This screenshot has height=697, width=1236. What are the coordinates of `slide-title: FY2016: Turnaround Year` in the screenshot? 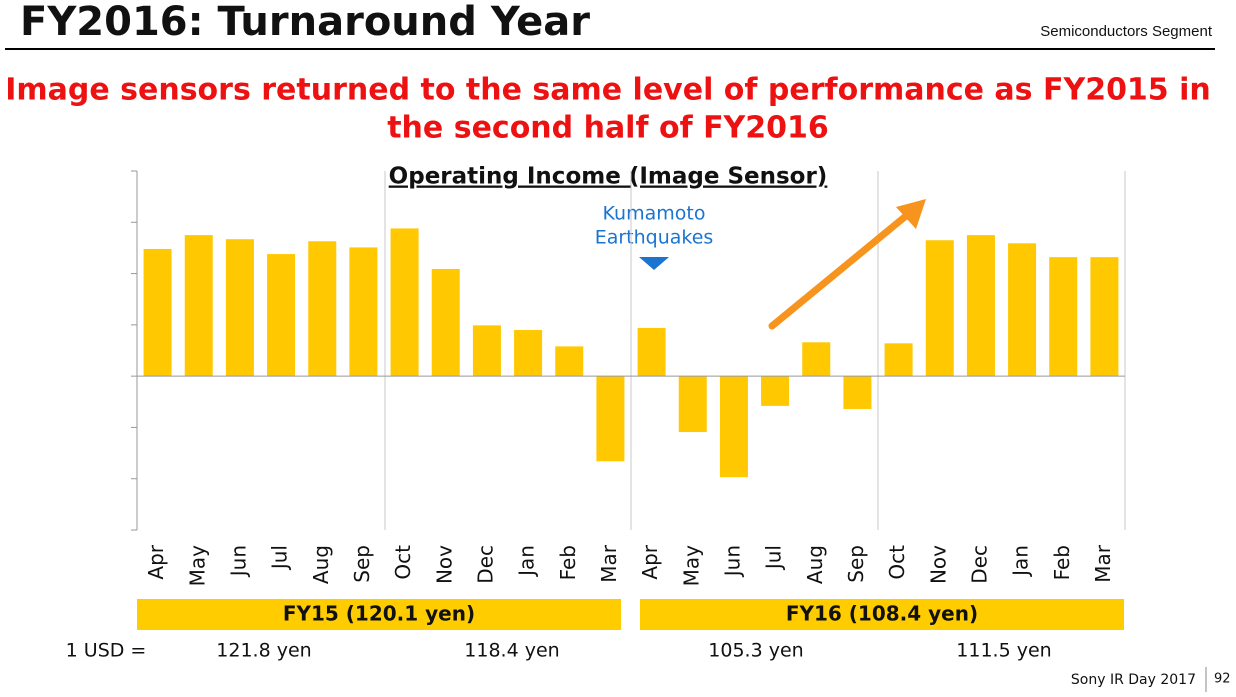 It's located at (305, 22).